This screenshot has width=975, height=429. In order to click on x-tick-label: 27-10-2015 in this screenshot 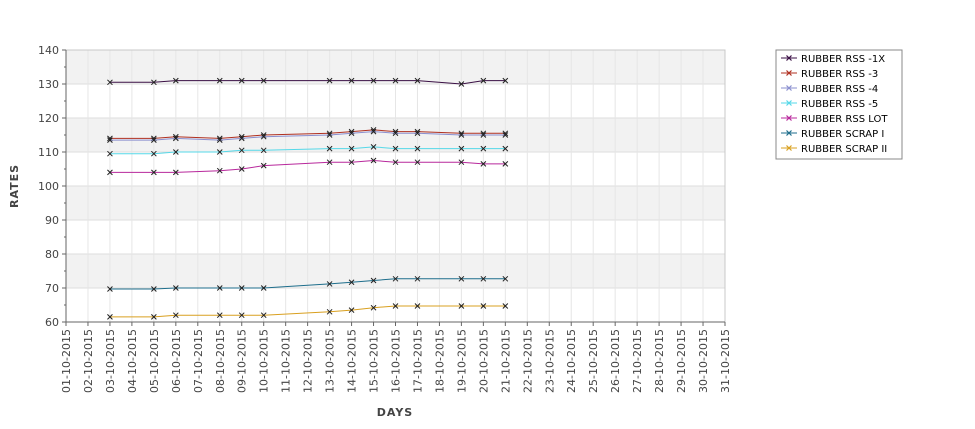, I will do `click(637, 361)`.